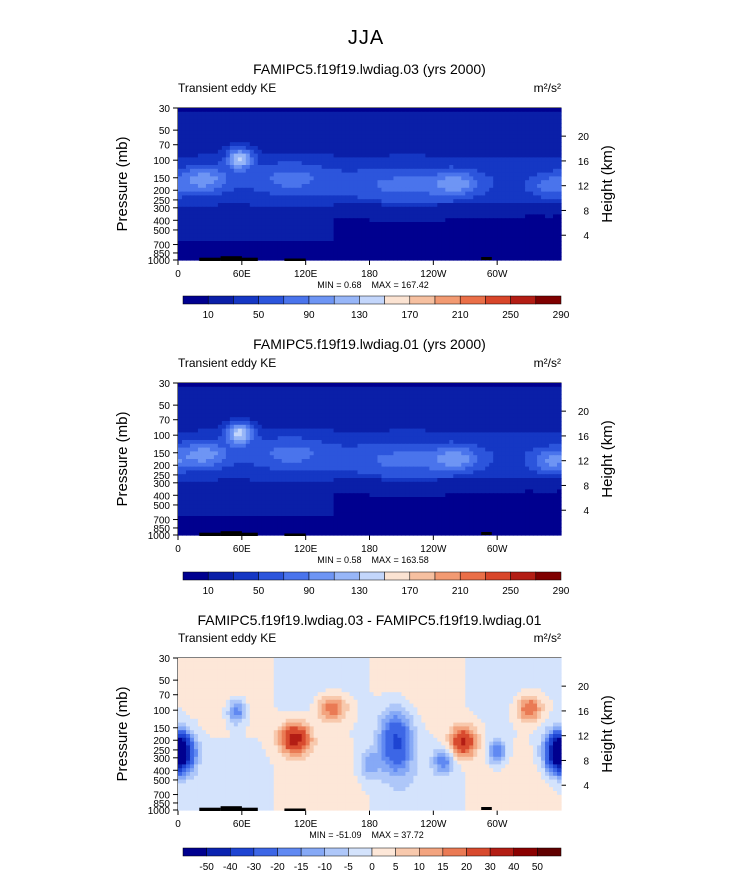  What do you see at coordinates (242, 549) in the screenshot?
I see `x-tick-label: 60E` at bounding box center [242, 549].